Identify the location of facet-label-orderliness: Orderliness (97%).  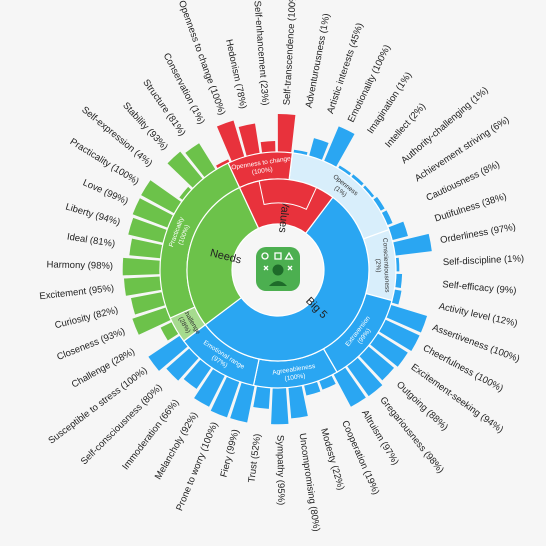
(477, 234).